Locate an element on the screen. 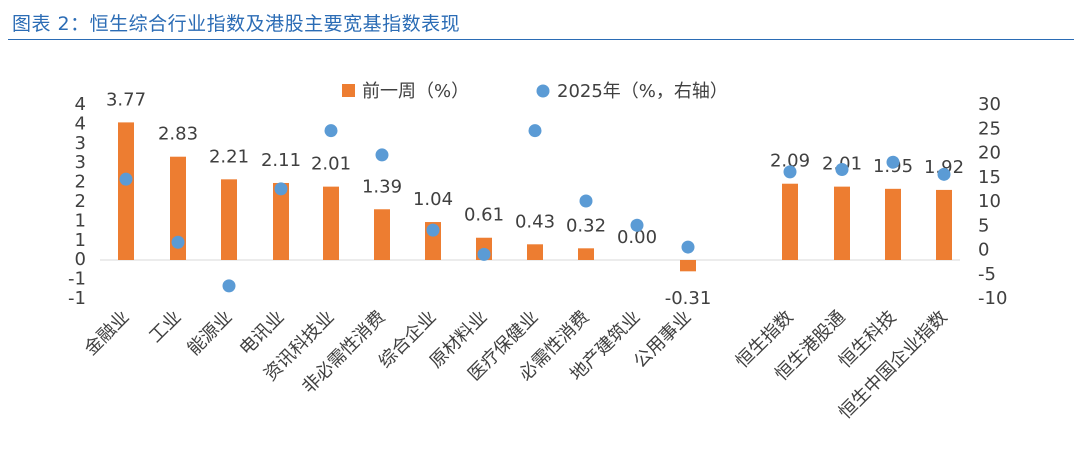 The image size is (1080, 452). legend-label-dot: 2025年（%，右轴） is located at coordinates (642, 91).